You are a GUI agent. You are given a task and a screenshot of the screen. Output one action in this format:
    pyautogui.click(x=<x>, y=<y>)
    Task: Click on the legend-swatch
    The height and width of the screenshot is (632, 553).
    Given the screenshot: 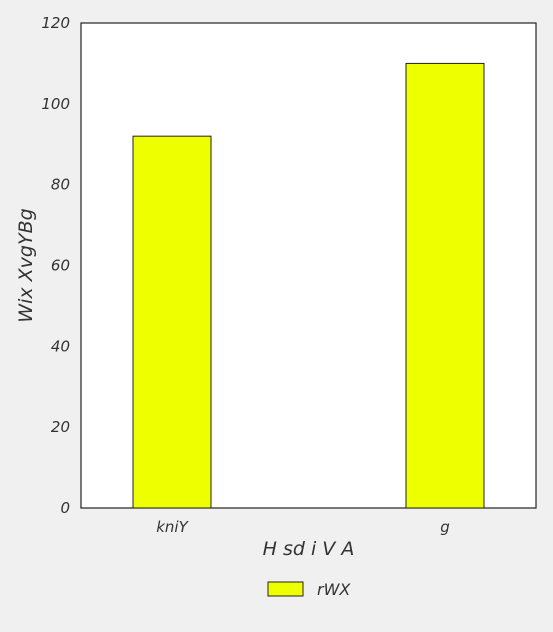 What is the action you would take?
    pyautogui.click(x=285, y=589)
    